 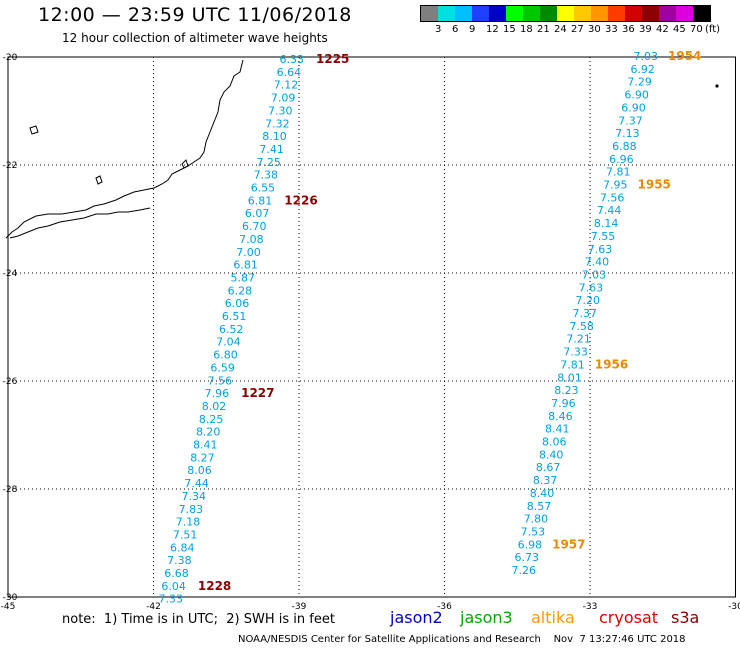 I want to click on wave-height-value: 8.14, so click(x=606, y=223).